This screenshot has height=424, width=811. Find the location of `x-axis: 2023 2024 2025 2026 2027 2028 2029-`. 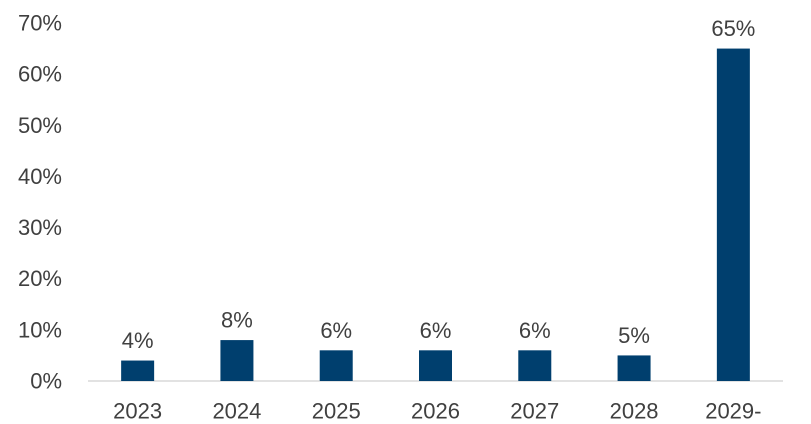

x-axis: 2023 2024 2025 2026 2027 2028 2029- is located at coordinates (435, 402).